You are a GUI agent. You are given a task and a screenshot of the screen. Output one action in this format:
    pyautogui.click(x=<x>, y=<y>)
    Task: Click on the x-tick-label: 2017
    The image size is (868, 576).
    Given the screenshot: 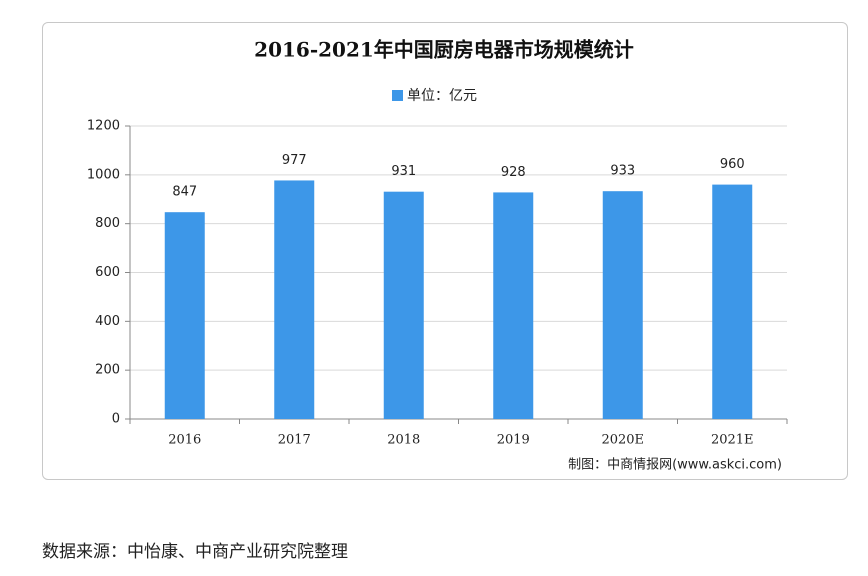 What is the action you would take?
    pyautogui.click(x=294, y=440)
    